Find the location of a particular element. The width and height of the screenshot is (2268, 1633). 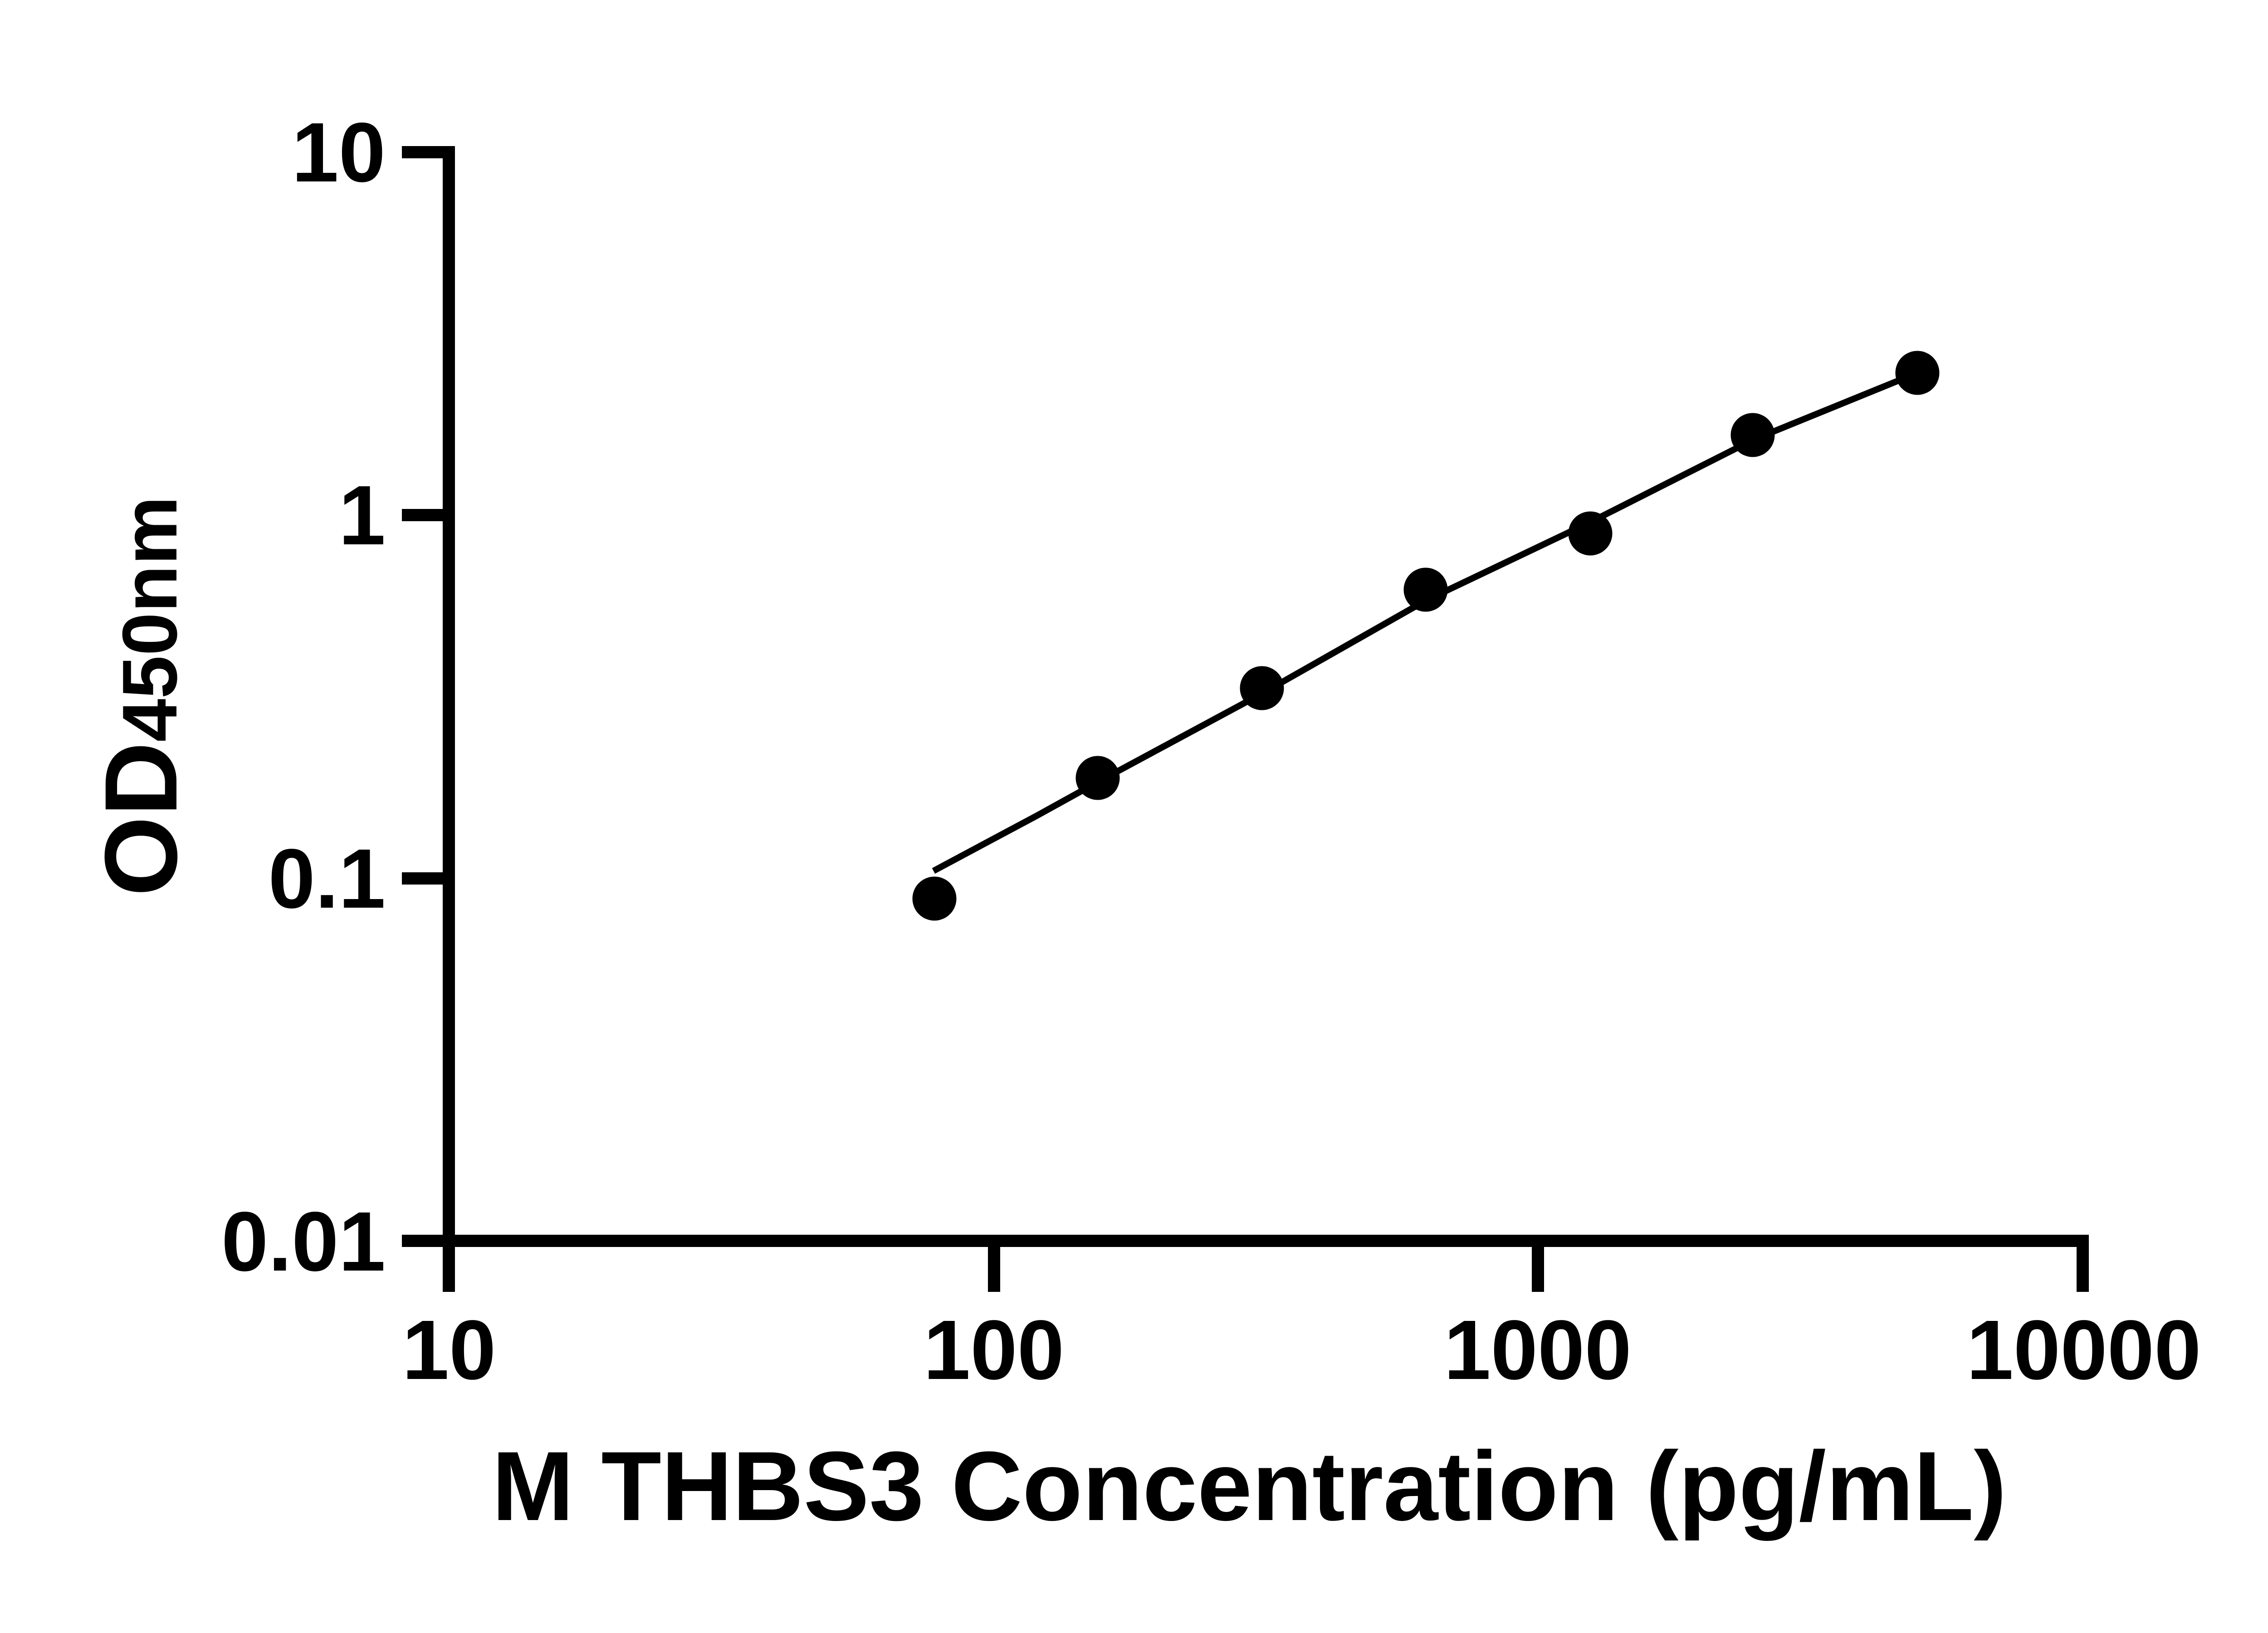

svg-text: M THBS3 Concentration (pg/mL) is located at coordinates (1249, 1486).